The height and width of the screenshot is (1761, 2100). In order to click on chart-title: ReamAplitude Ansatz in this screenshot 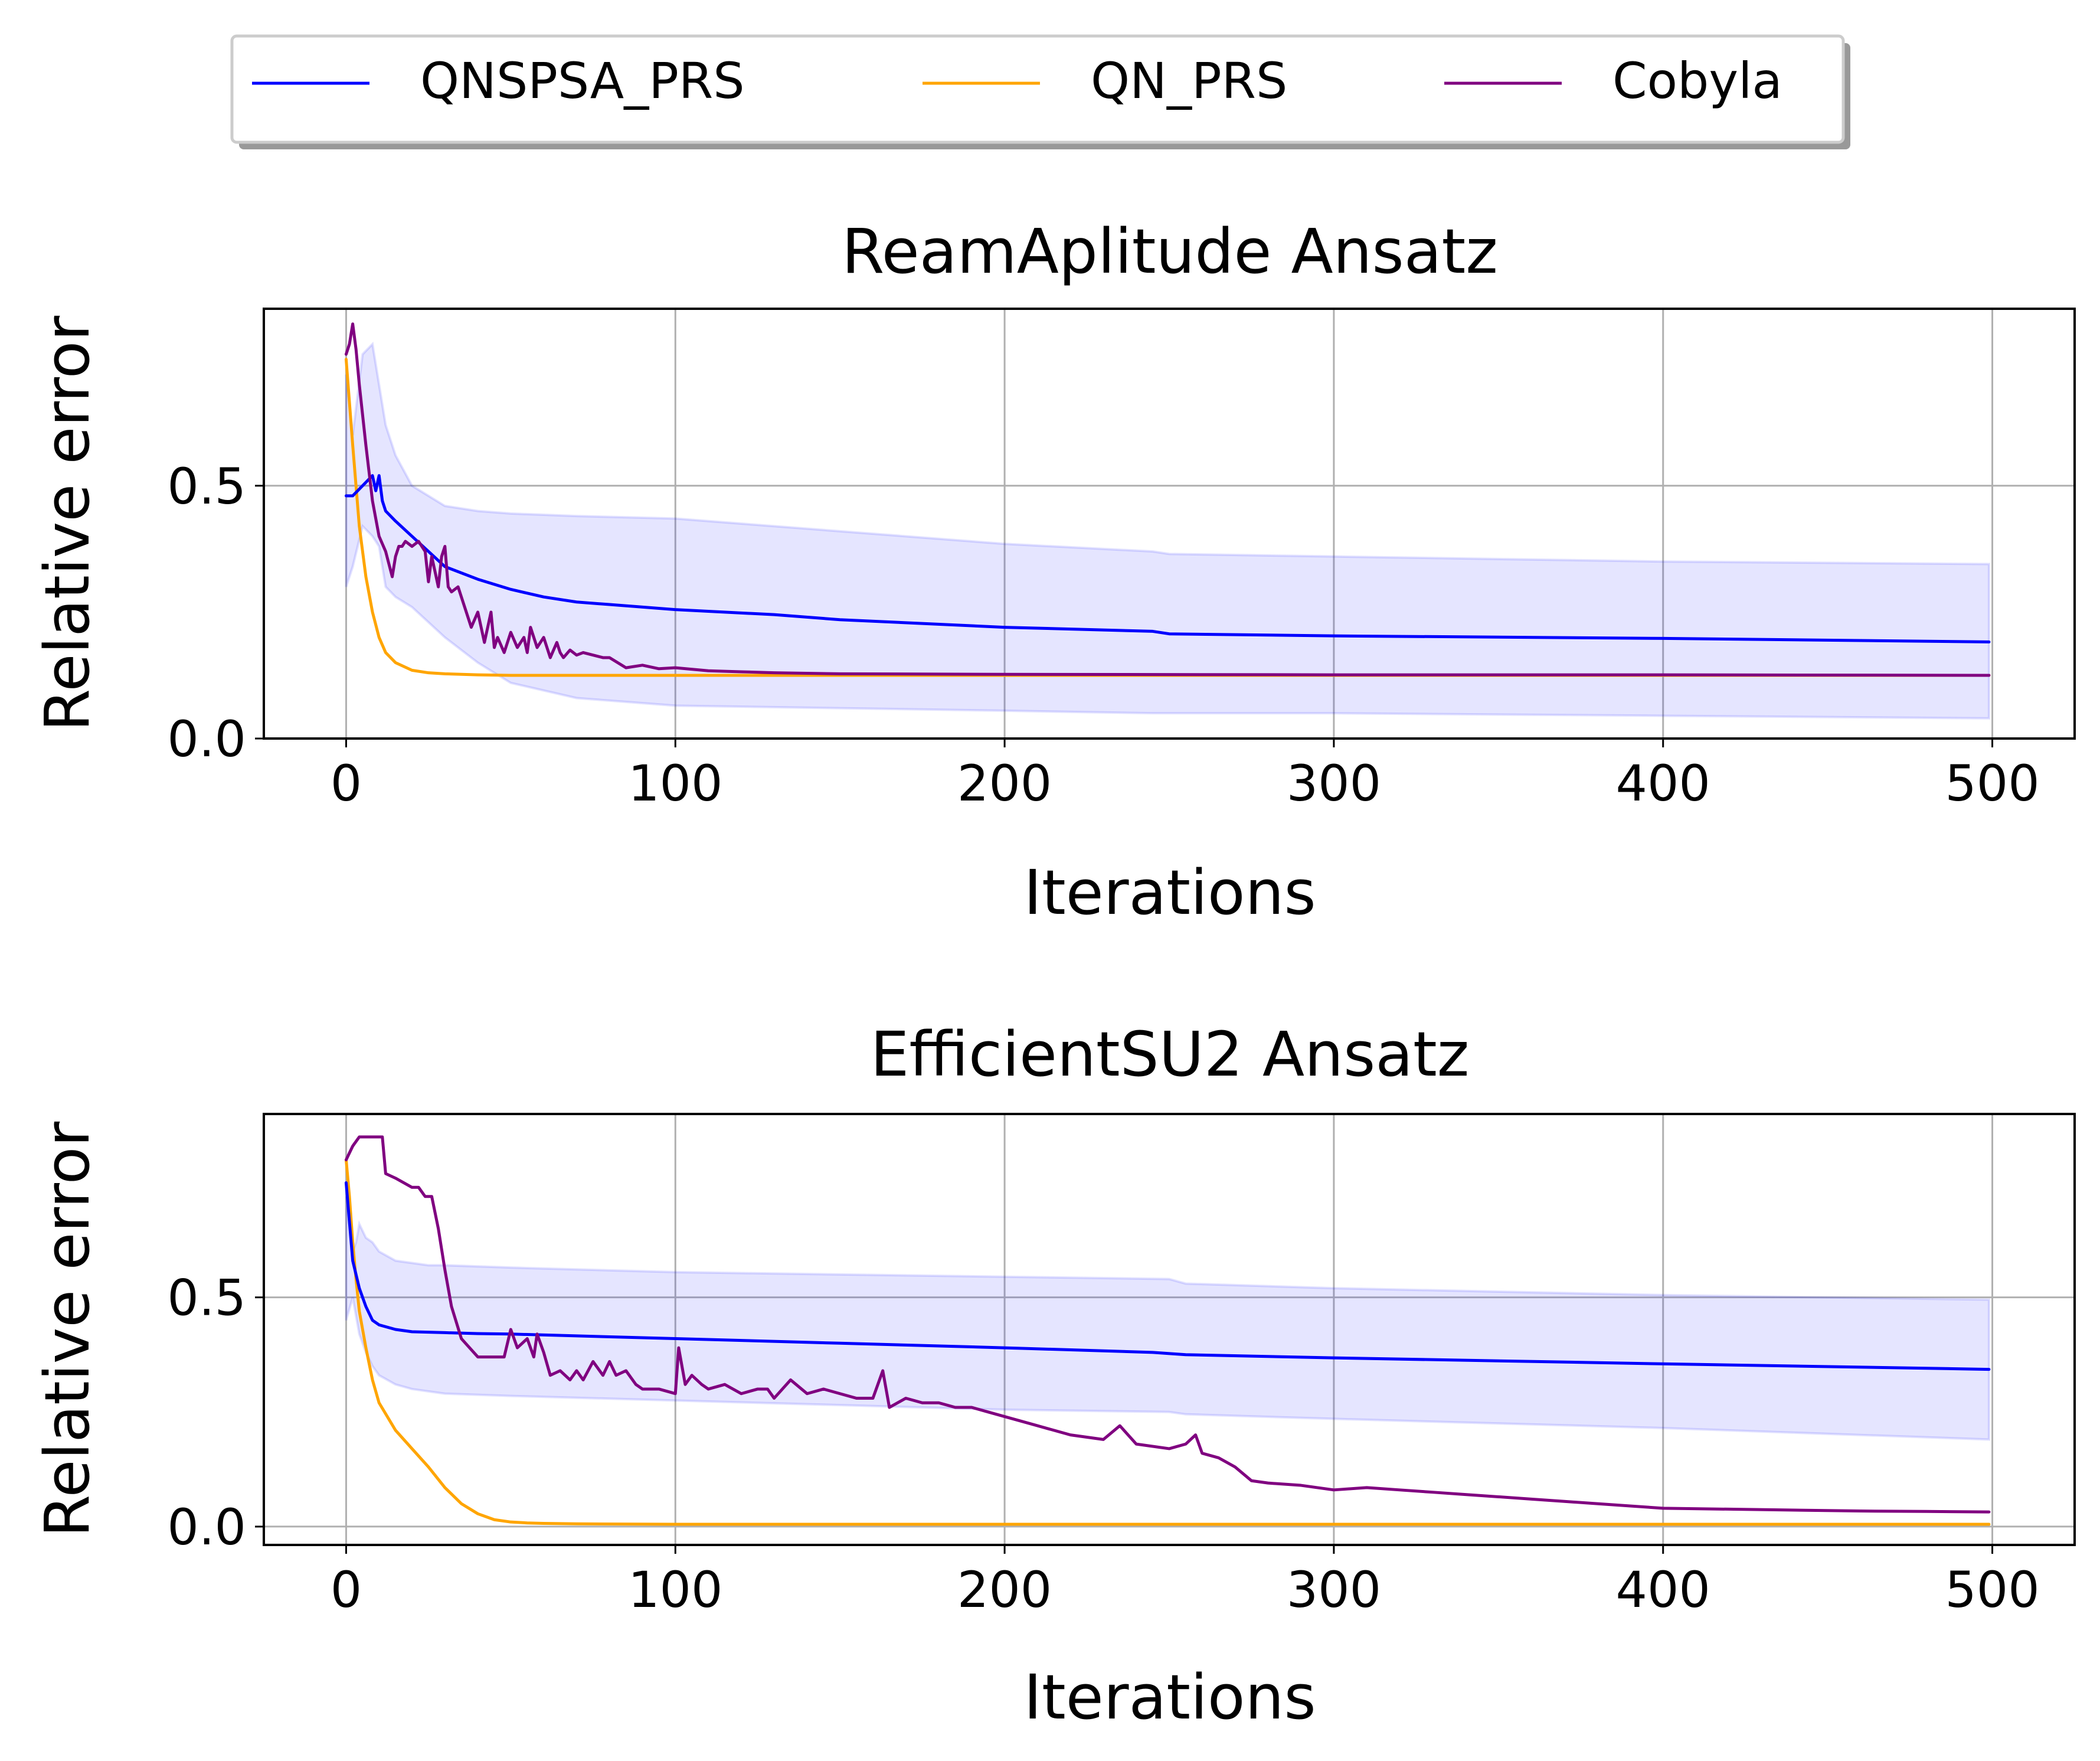, I will do `click(1170, 251)`.